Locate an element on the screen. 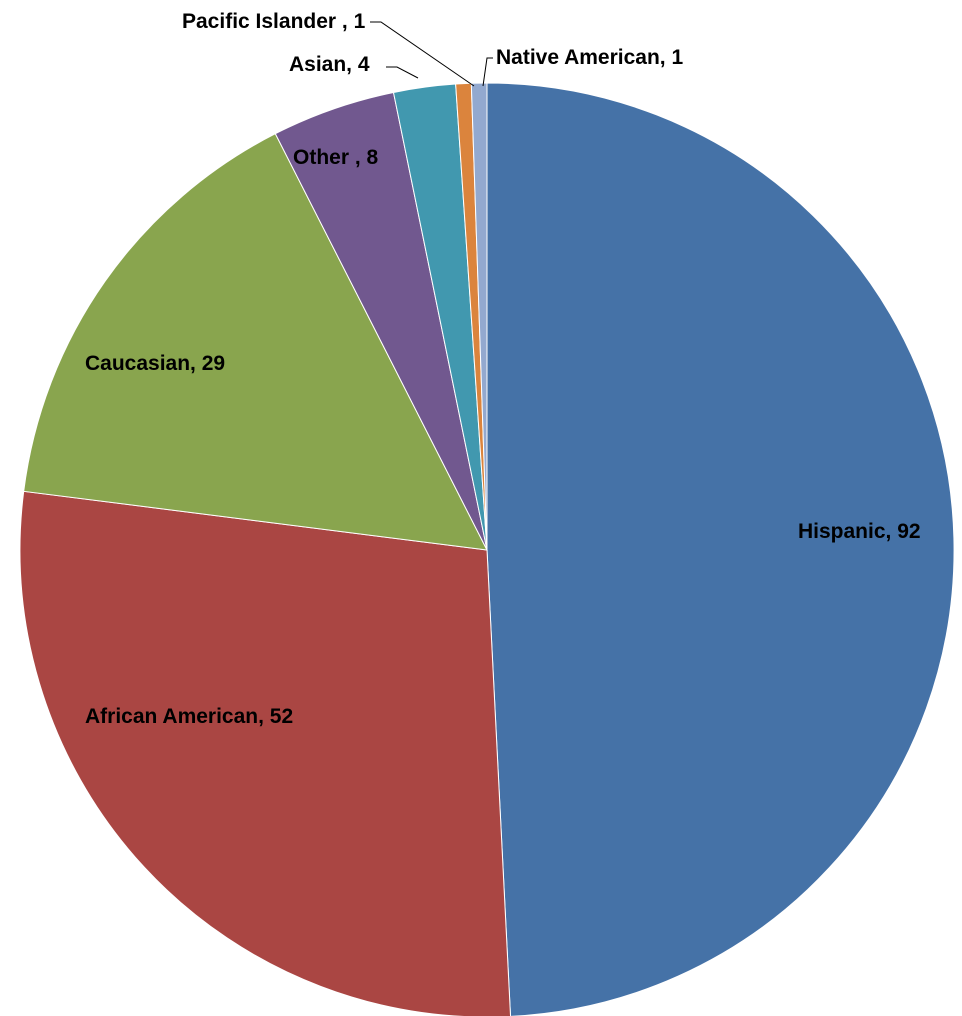 The height and width of the screenshot is (1016, 962). leader-lines is located at coordinates (431, 54).